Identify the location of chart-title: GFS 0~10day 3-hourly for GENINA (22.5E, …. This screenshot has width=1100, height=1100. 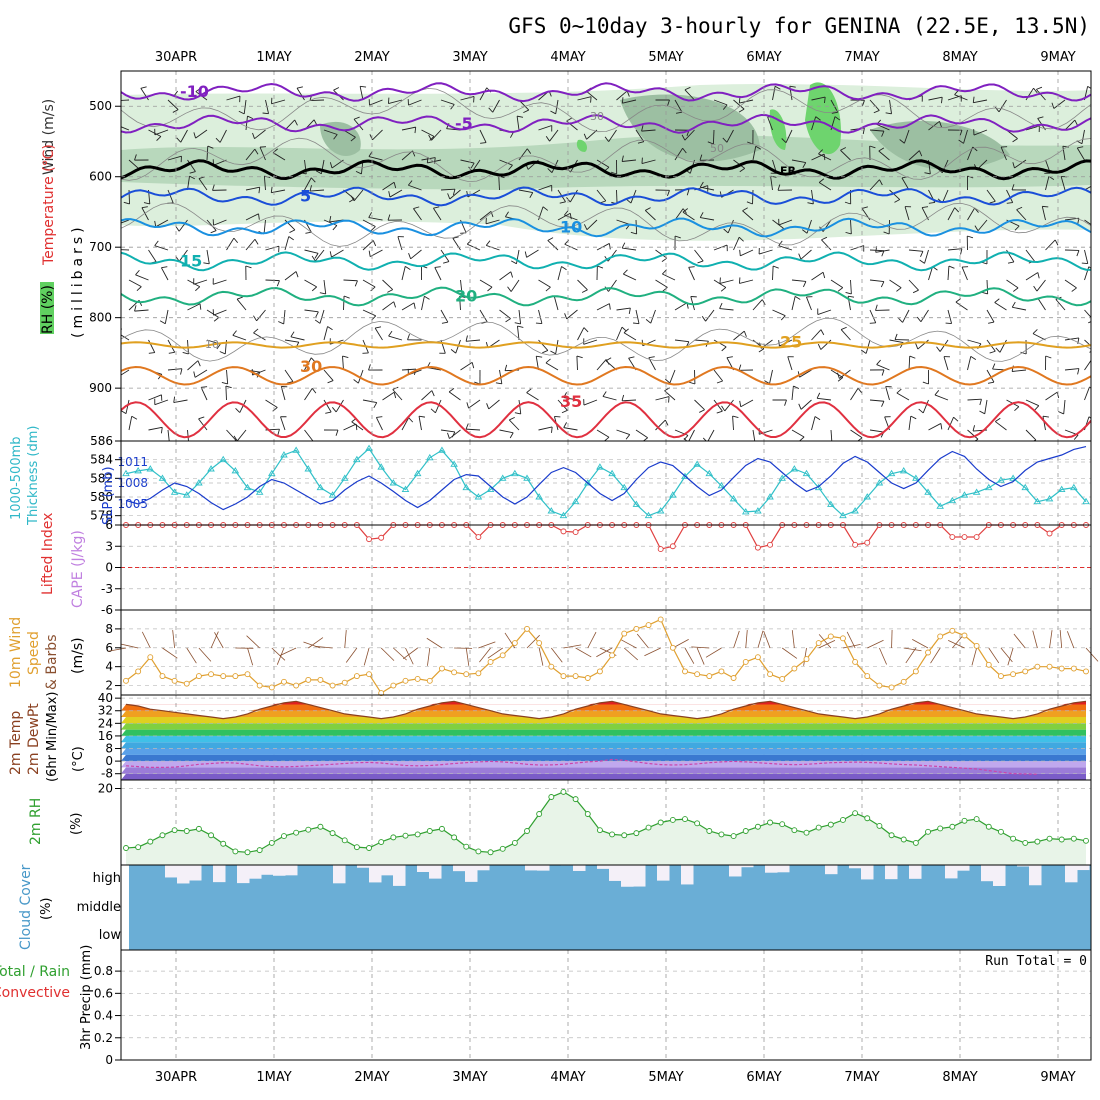
(799, 26).